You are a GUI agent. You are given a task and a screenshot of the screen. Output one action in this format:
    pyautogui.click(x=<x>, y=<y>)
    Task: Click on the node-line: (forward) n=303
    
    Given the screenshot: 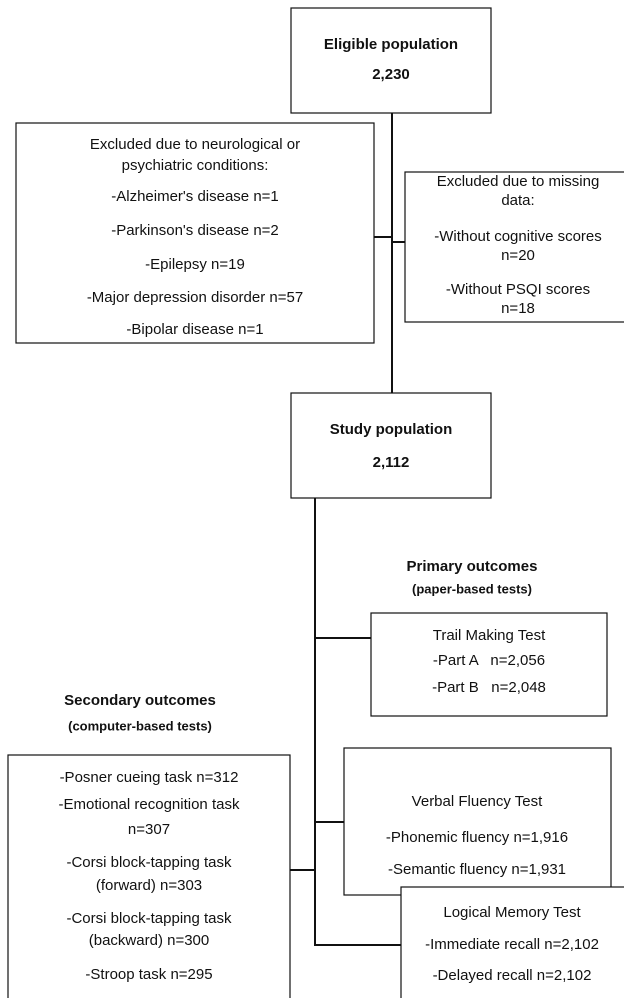 What is the action you would take?
    pyautogui.click(x=149, y=885)
    